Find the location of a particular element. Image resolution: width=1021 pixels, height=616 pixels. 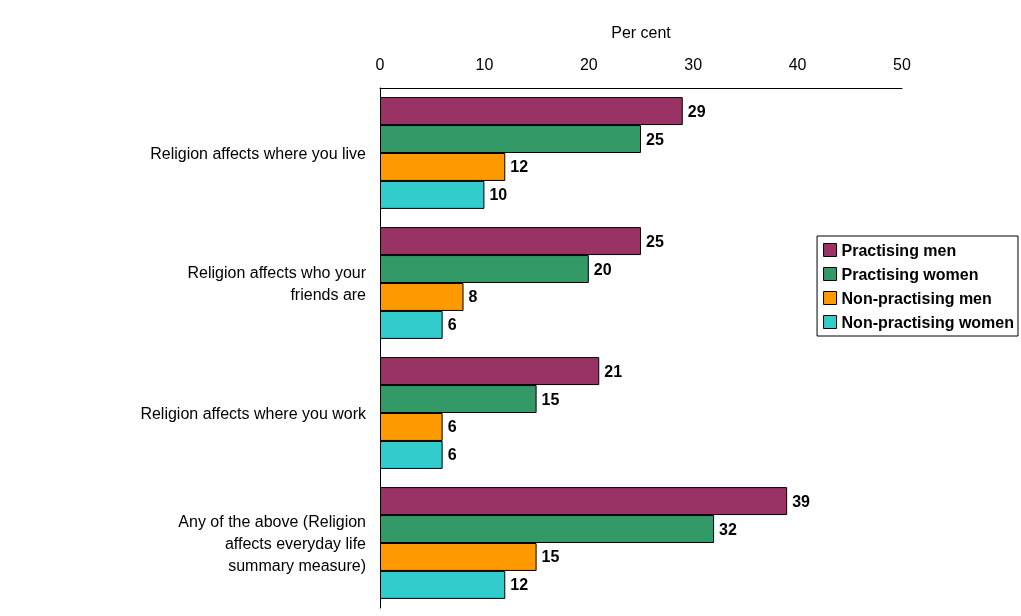

x-tick-label: 30 is located at coordinates (693, 64).